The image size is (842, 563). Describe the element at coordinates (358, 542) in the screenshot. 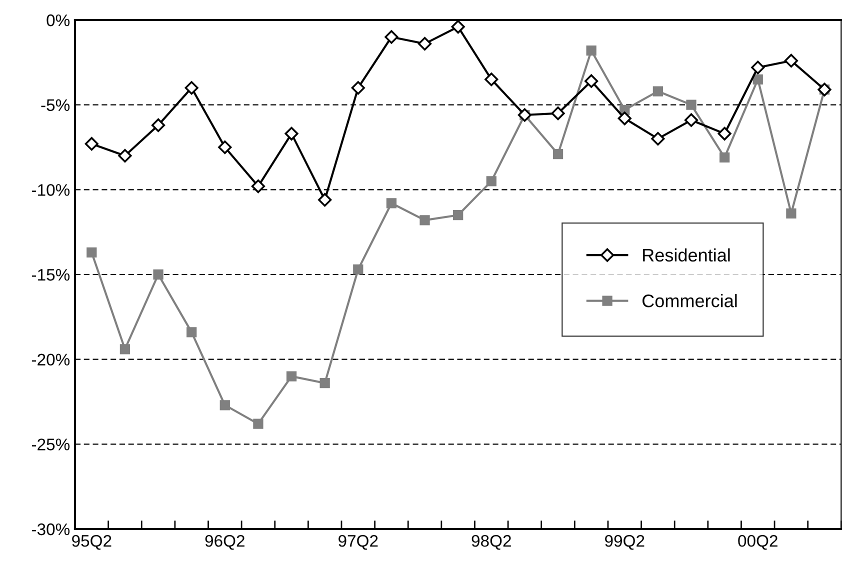

I see `x-tick-label: 97Q2` at that location.